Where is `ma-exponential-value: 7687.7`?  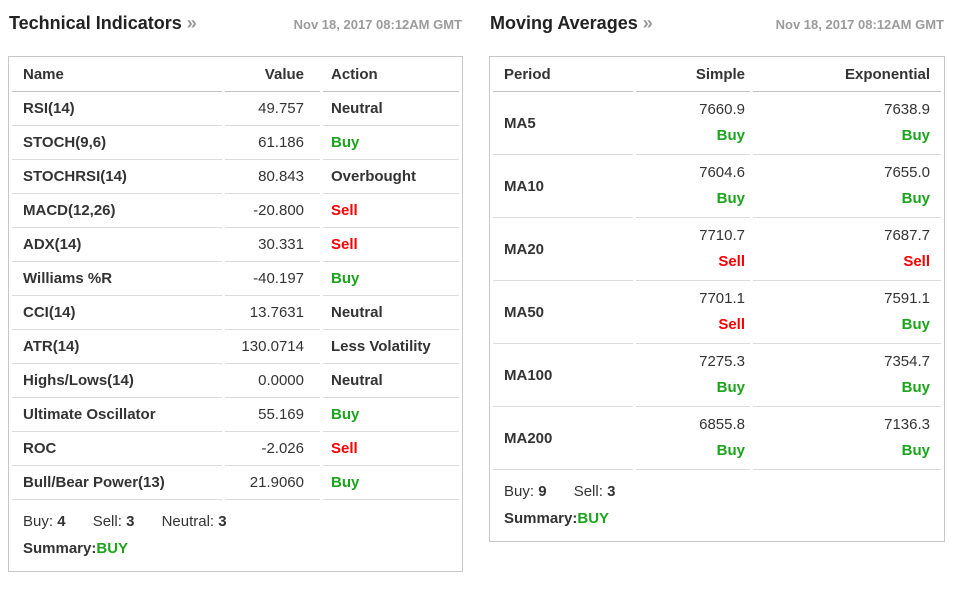 ma-exponential-value: 7687.7 is located at coordinates (907, 235).